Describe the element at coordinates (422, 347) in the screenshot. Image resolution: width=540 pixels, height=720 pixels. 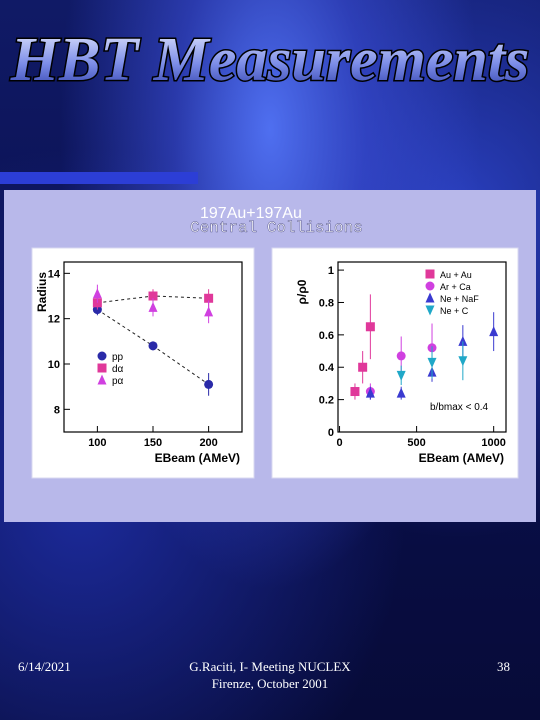
I see `plot-frame` at that location.